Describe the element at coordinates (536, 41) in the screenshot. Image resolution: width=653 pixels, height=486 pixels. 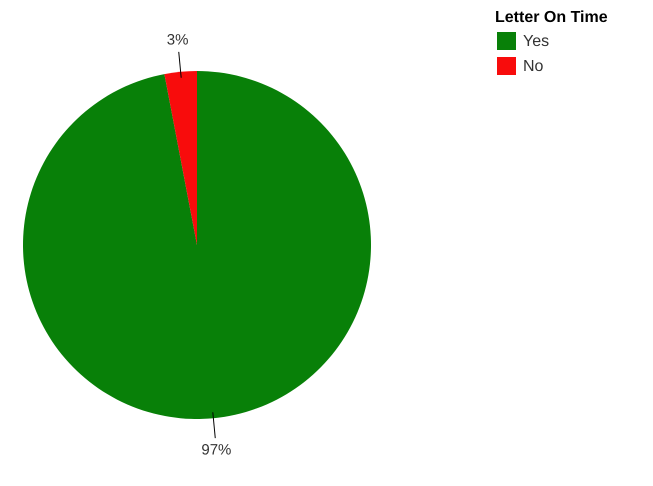
I see `legend-label: Yes` at that location.